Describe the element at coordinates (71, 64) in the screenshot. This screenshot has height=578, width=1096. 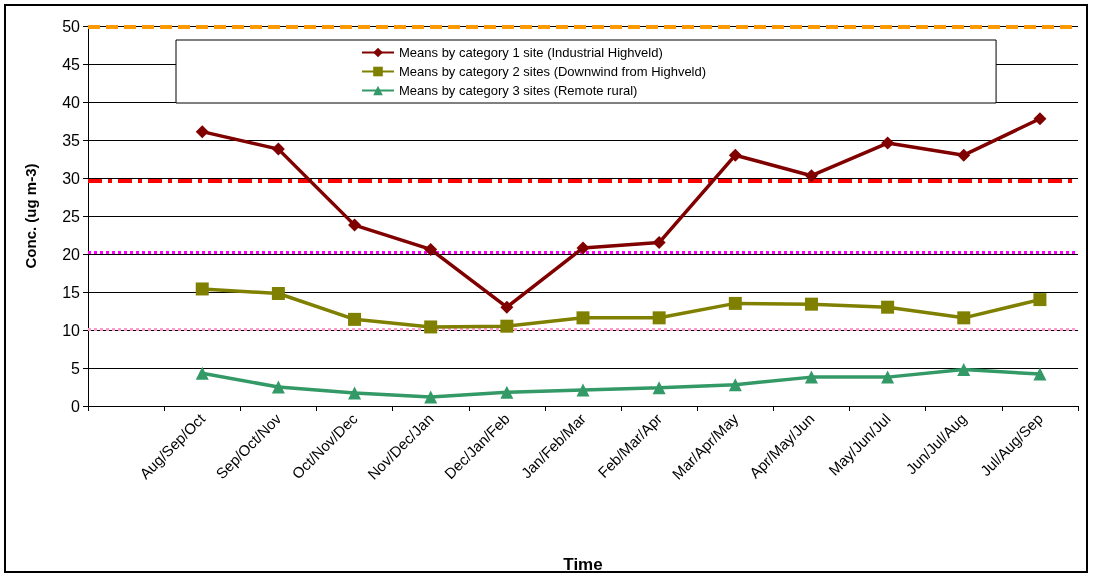
I see `y-tick-label: 45` at that location.